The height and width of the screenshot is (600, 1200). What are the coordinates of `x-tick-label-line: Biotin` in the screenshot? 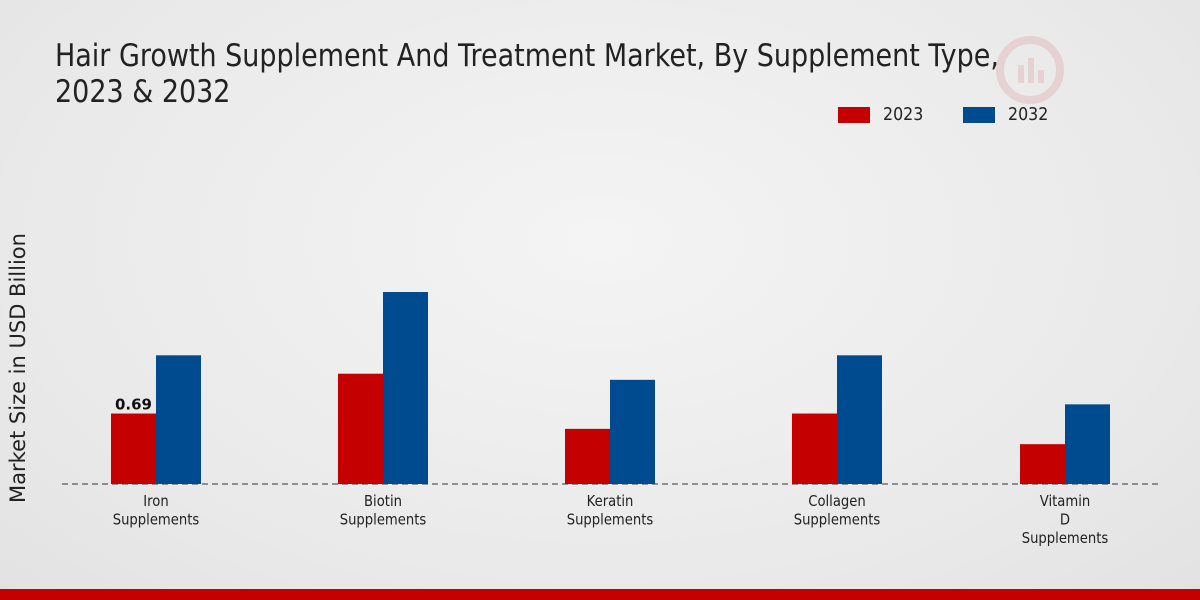 It's located at (383, 501).